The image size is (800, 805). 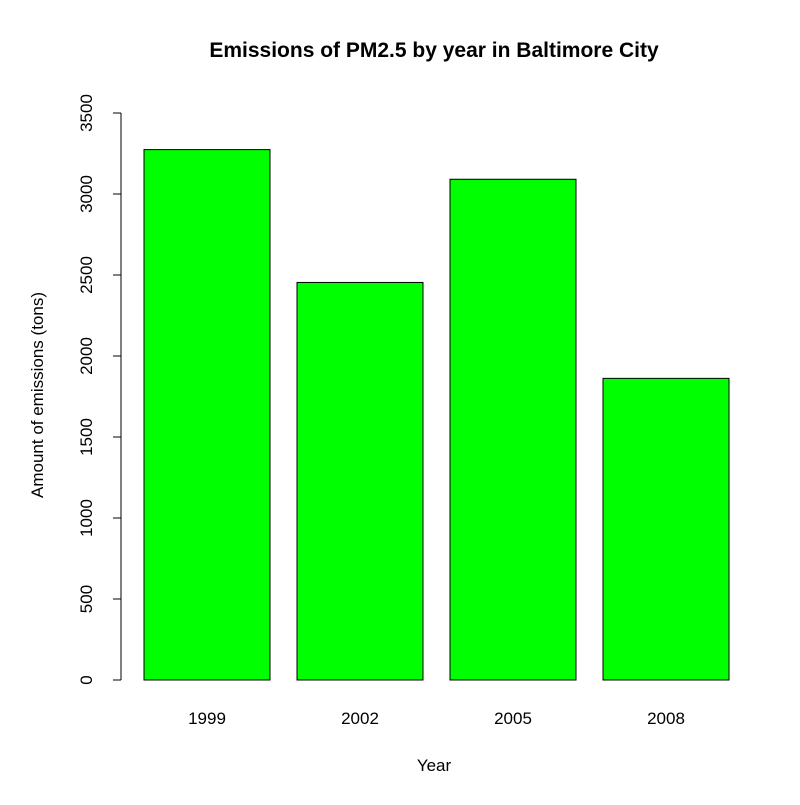 I want to click on y-tick-label: 2000, so click(x=86, y=356).